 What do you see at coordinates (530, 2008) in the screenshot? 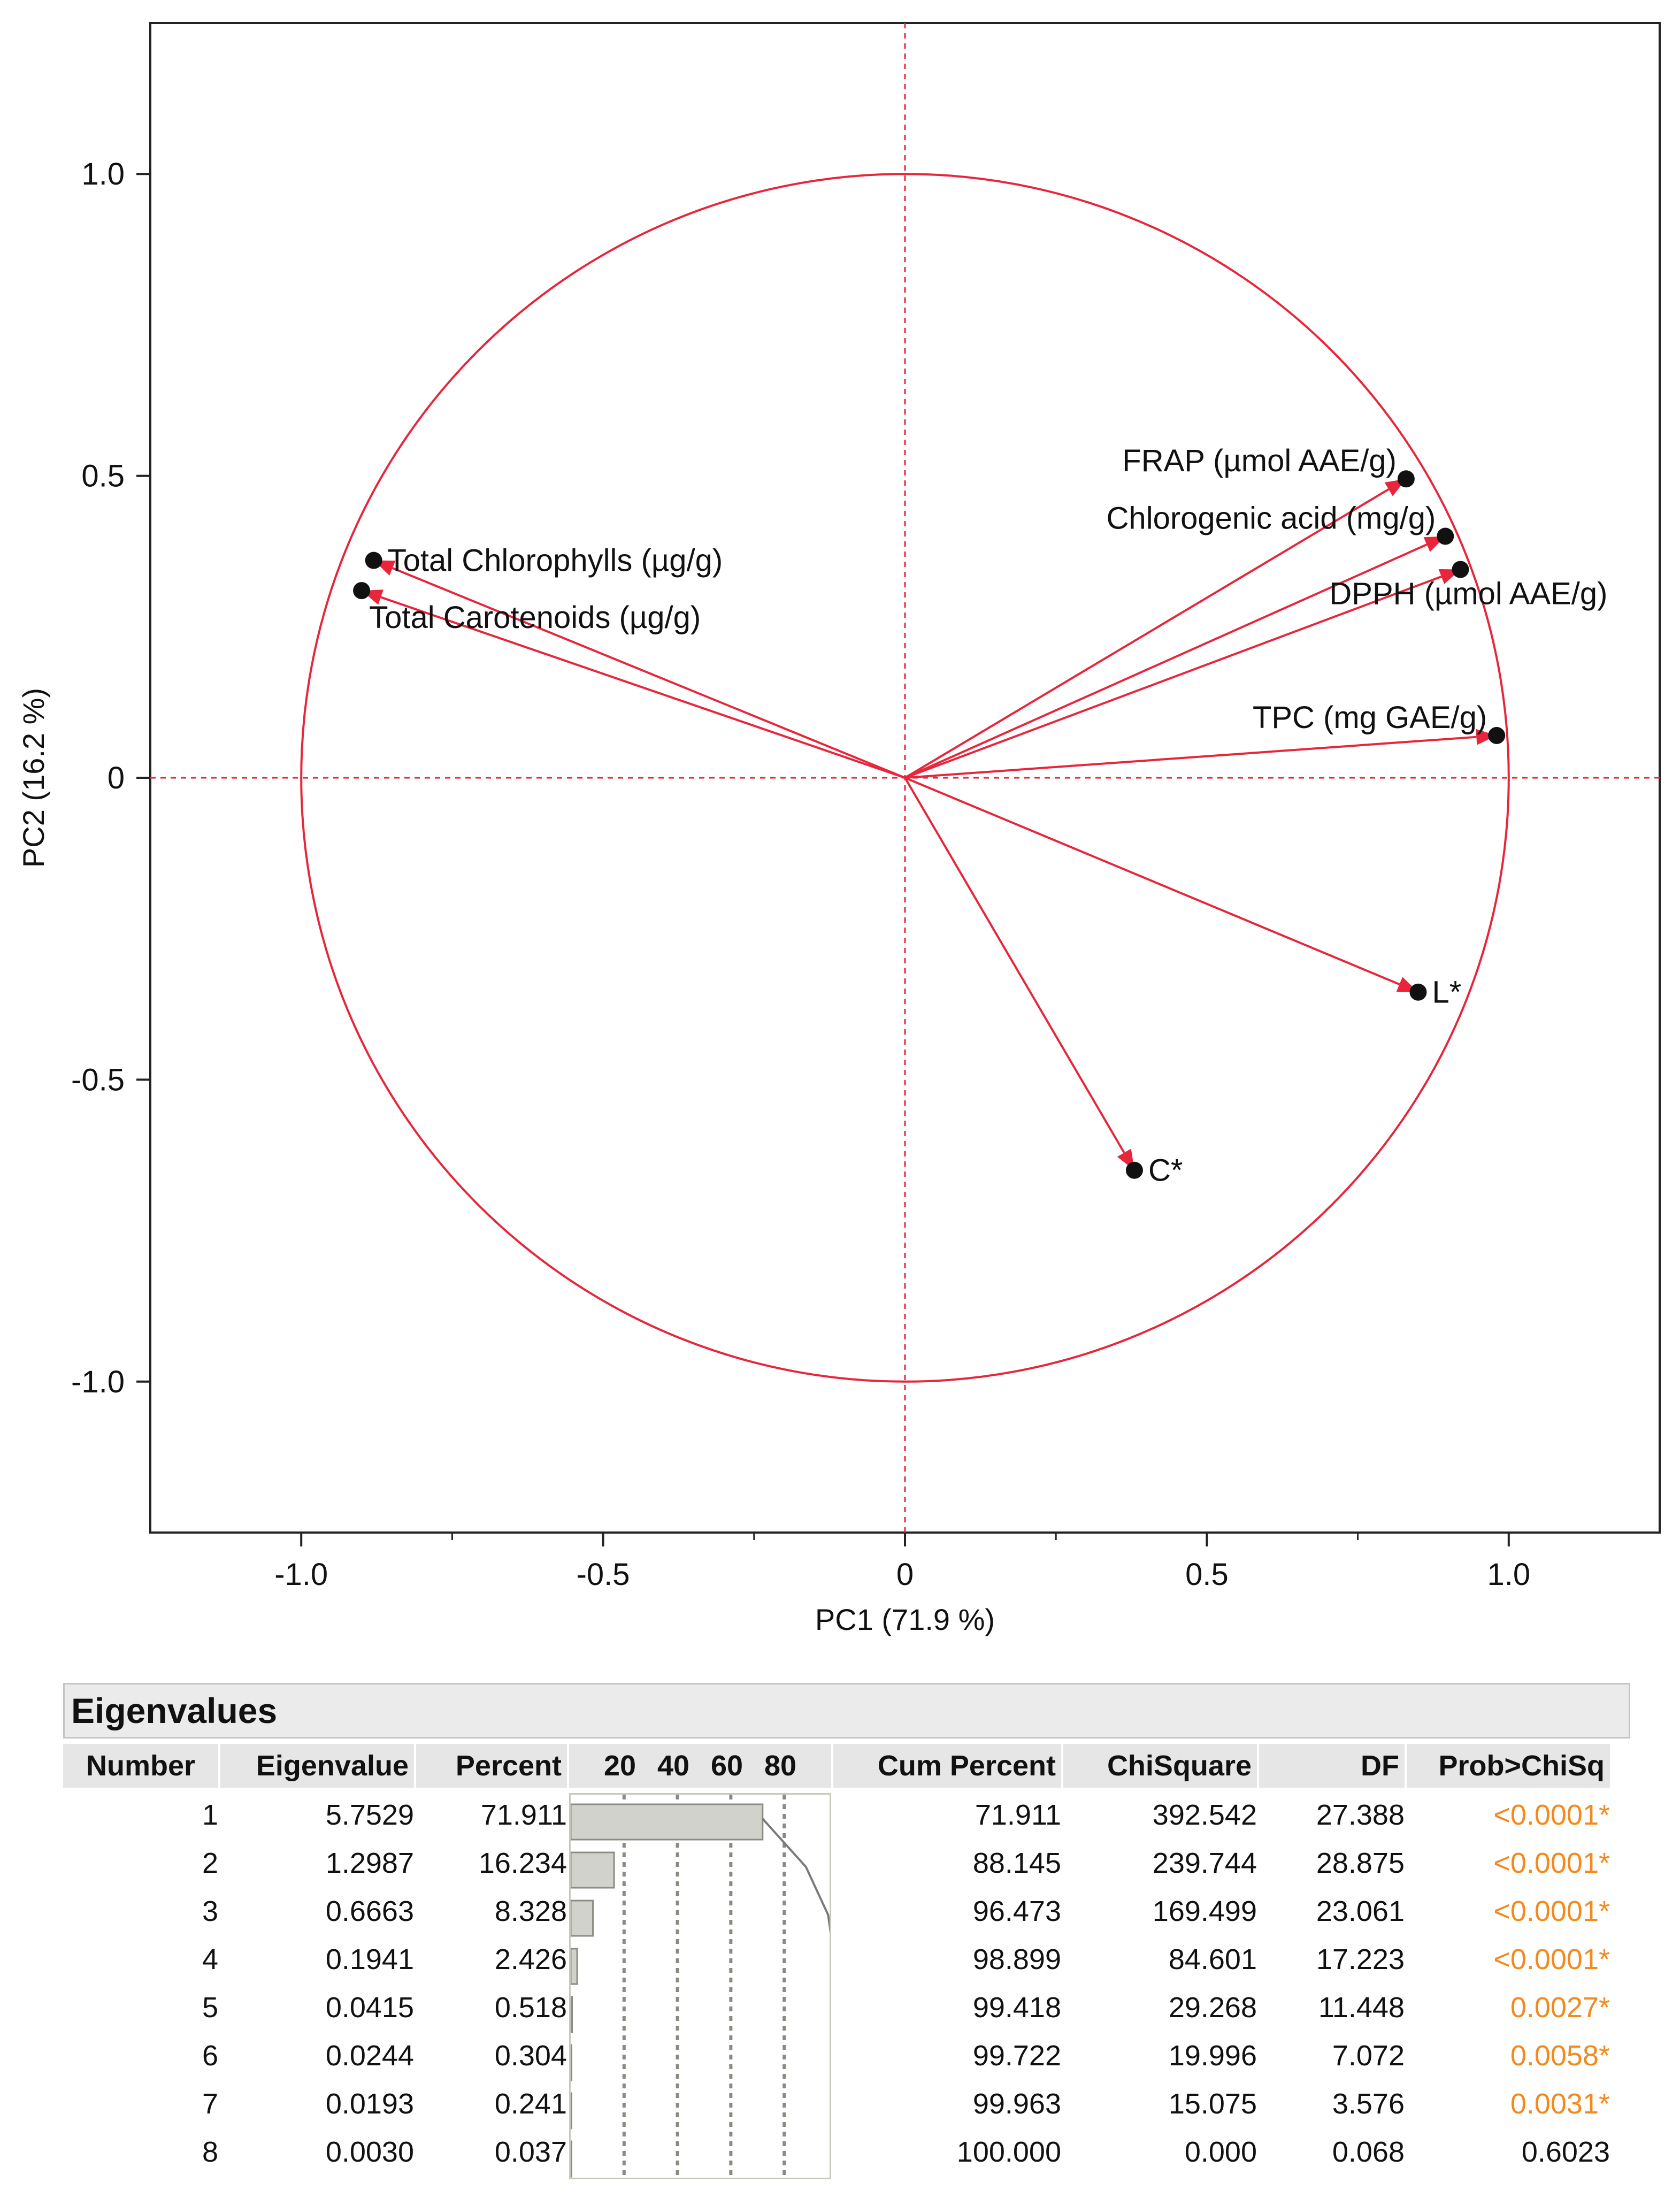
I see `cell-percent: 0.518` at bounding box center [530, 2008].